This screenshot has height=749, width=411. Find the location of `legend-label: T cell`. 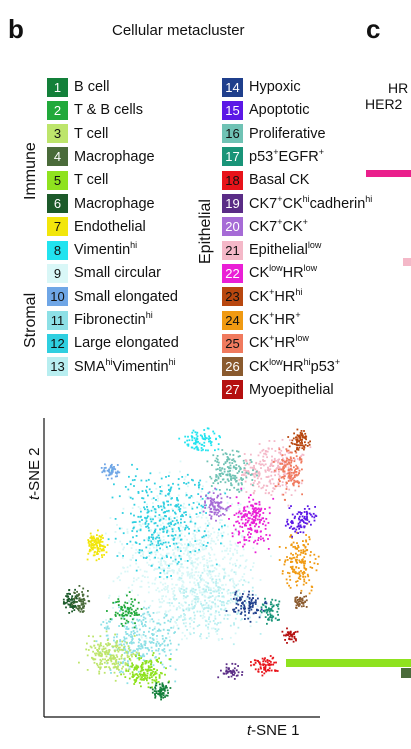

legend-label: T cell is located at coordinates (91, 133).